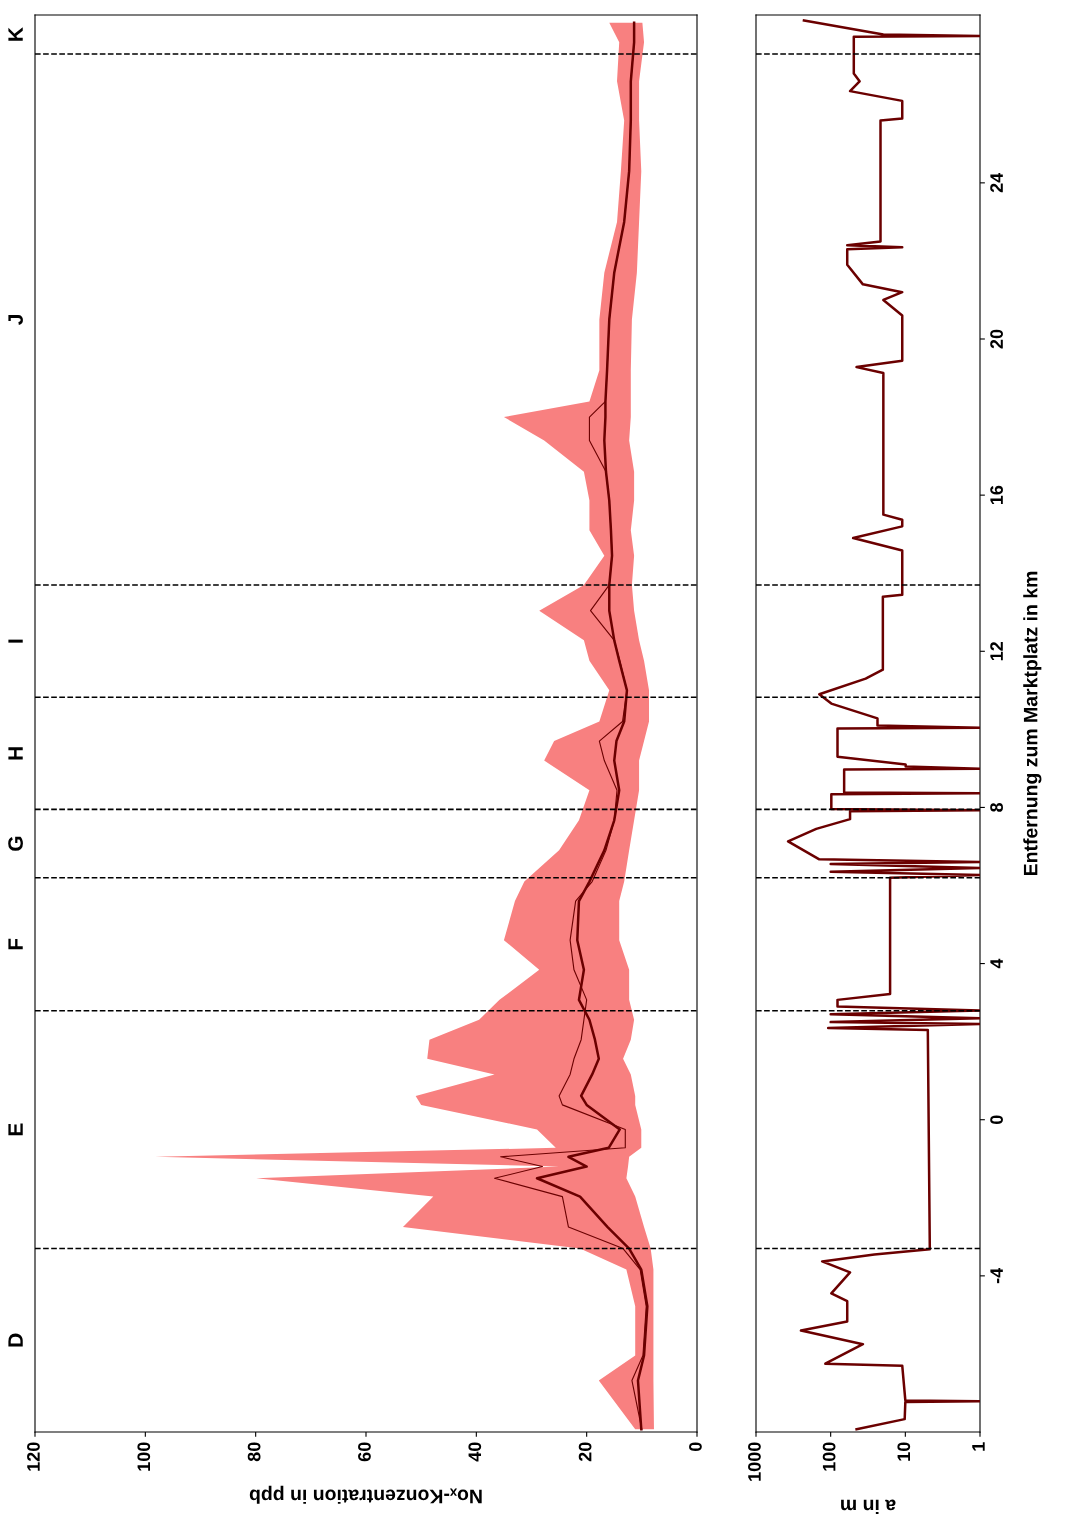 This screenshot has width=1068, height=1539. What do you see at coordinates (15, 753) in the screenshot?
I see `text: H` at bounding box center [15, 753].